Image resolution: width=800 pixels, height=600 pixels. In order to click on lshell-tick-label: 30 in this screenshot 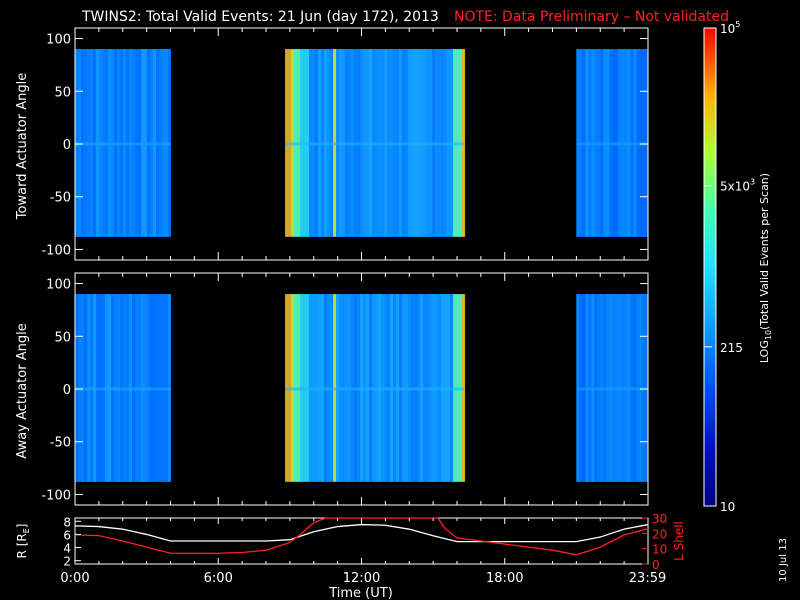, I will do `click(659, 519)`.